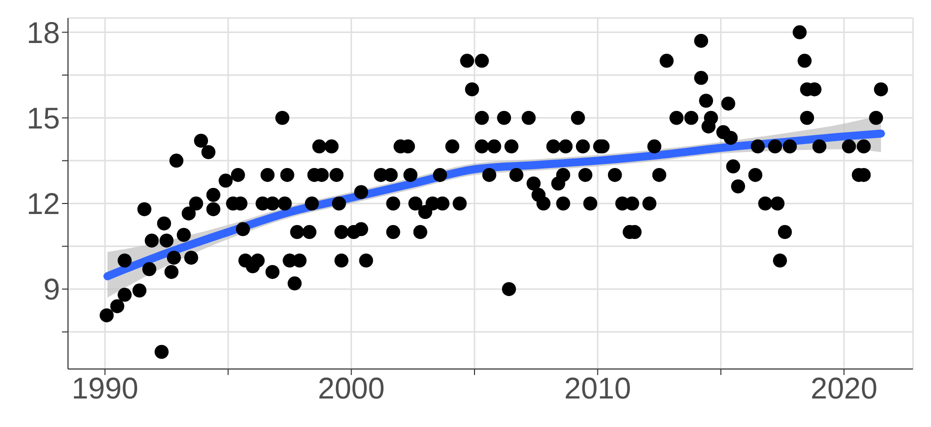 This screenshot has height=427, width=931. I want to click on x-tick-label: 2000, so click(351, 389).